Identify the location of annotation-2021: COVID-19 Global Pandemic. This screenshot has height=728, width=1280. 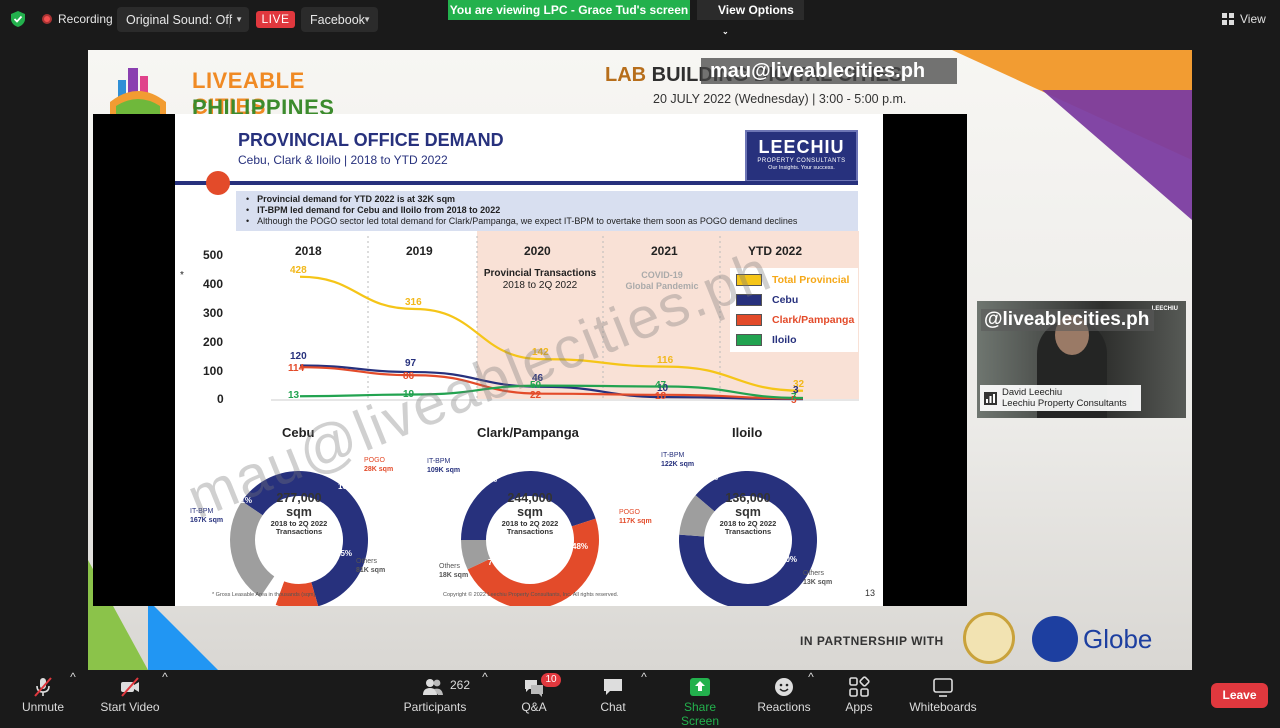
(662, 280).